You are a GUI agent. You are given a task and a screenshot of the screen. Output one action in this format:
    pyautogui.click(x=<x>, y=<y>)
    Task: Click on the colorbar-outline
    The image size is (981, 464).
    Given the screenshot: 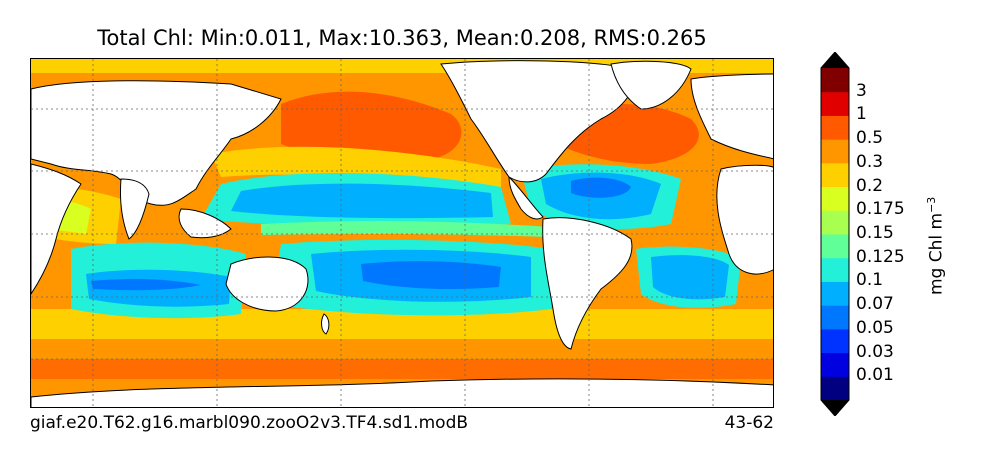 What is the action you would take?
    pyautogui.click(x=835, y=234)
    